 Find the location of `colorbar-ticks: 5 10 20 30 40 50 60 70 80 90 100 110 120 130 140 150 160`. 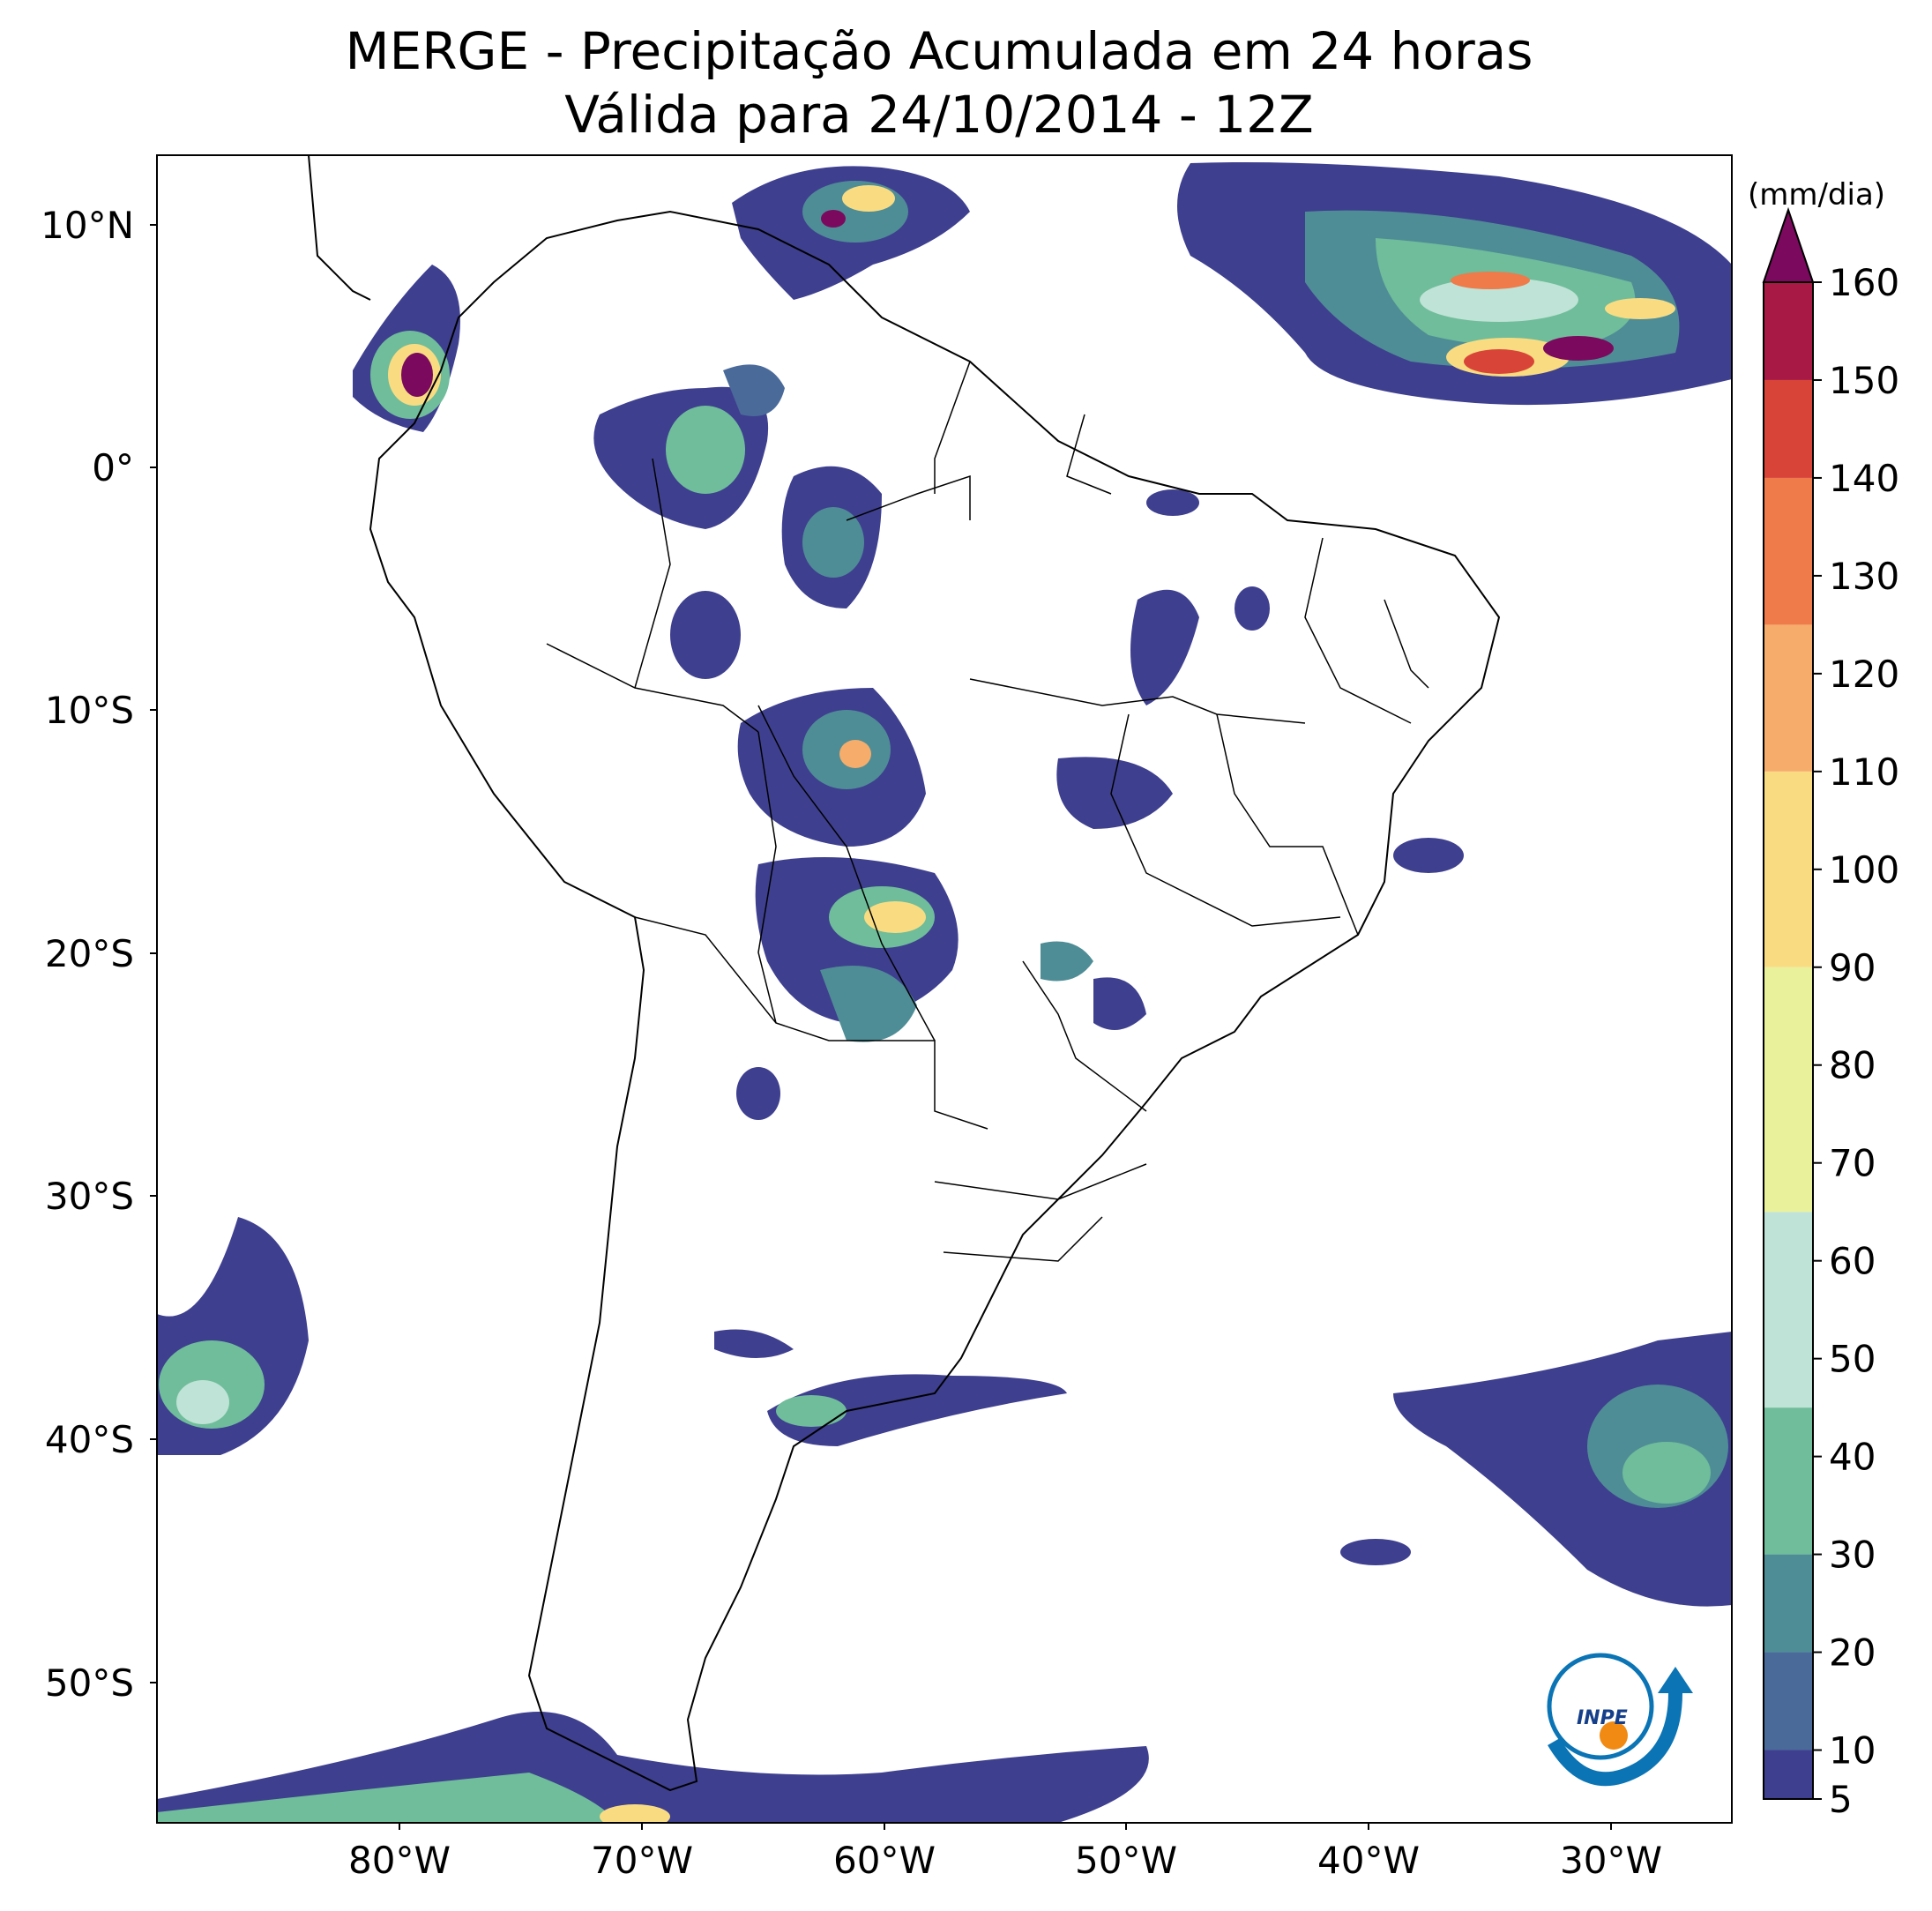

colorbar-ticks: 5 10 20 30 40 50 60 70 80 90 100 110 120 130 140 150 160 is located at coordinates (1856, 1041).